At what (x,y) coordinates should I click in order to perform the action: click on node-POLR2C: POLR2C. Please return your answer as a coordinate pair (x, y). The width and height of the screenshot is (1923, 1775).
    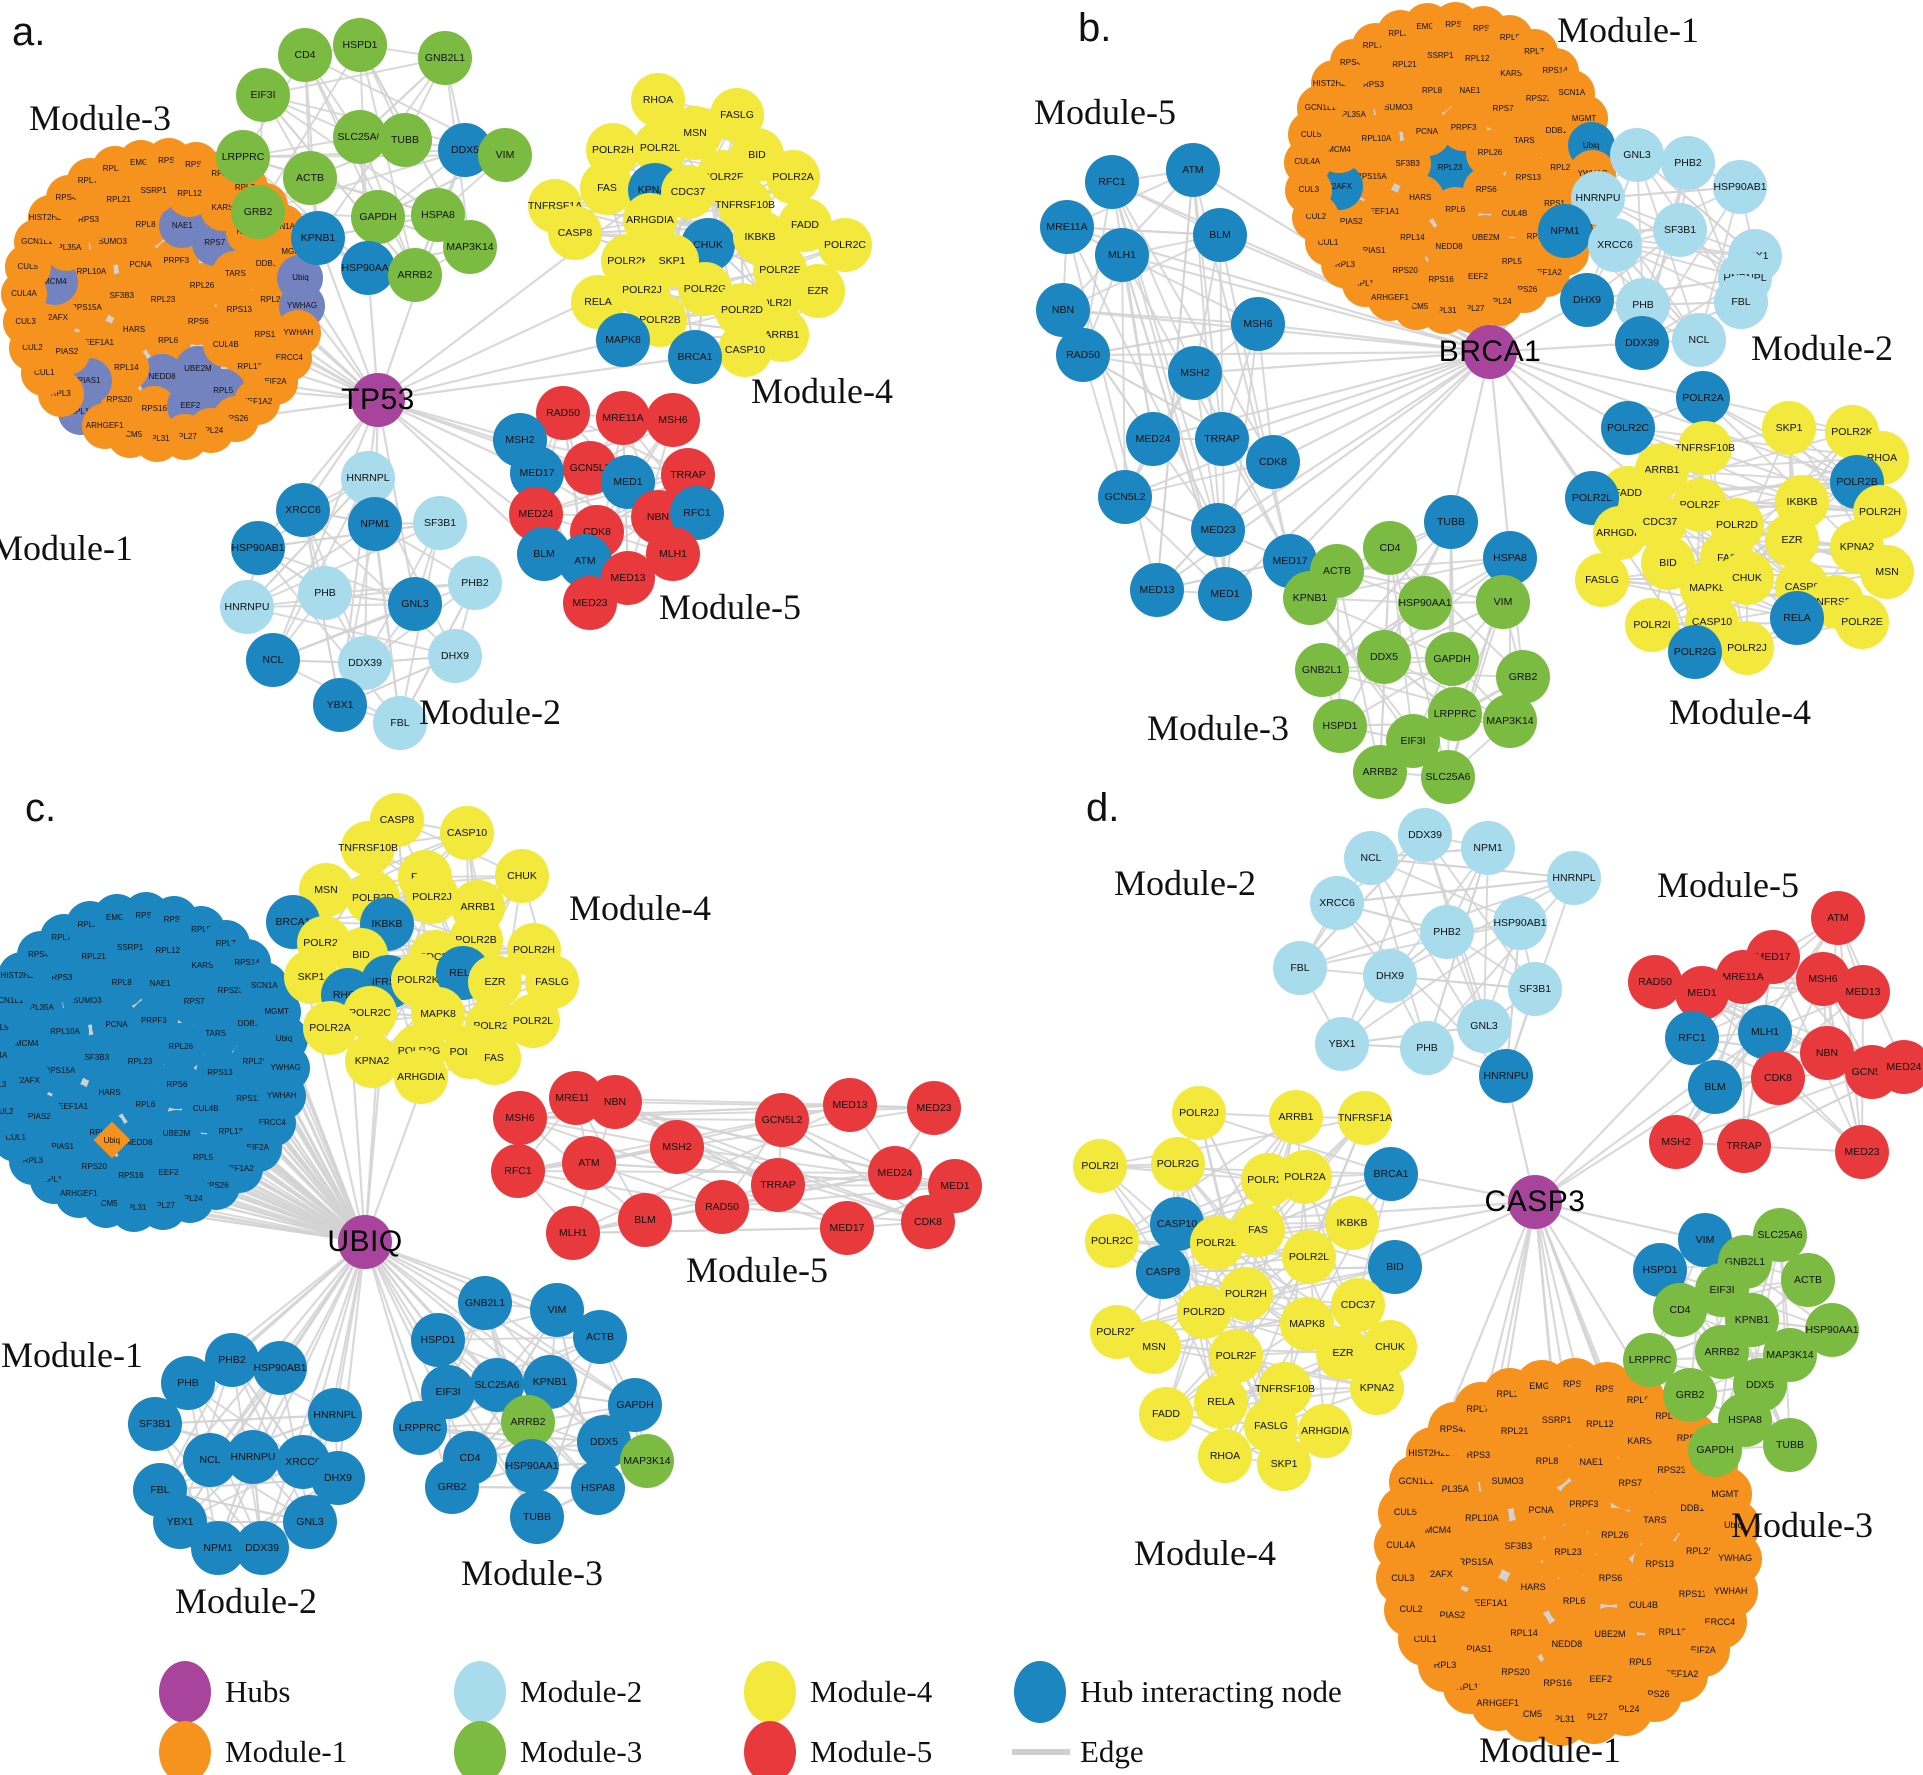
    Looking at the image, I should click on (1112, 1241).